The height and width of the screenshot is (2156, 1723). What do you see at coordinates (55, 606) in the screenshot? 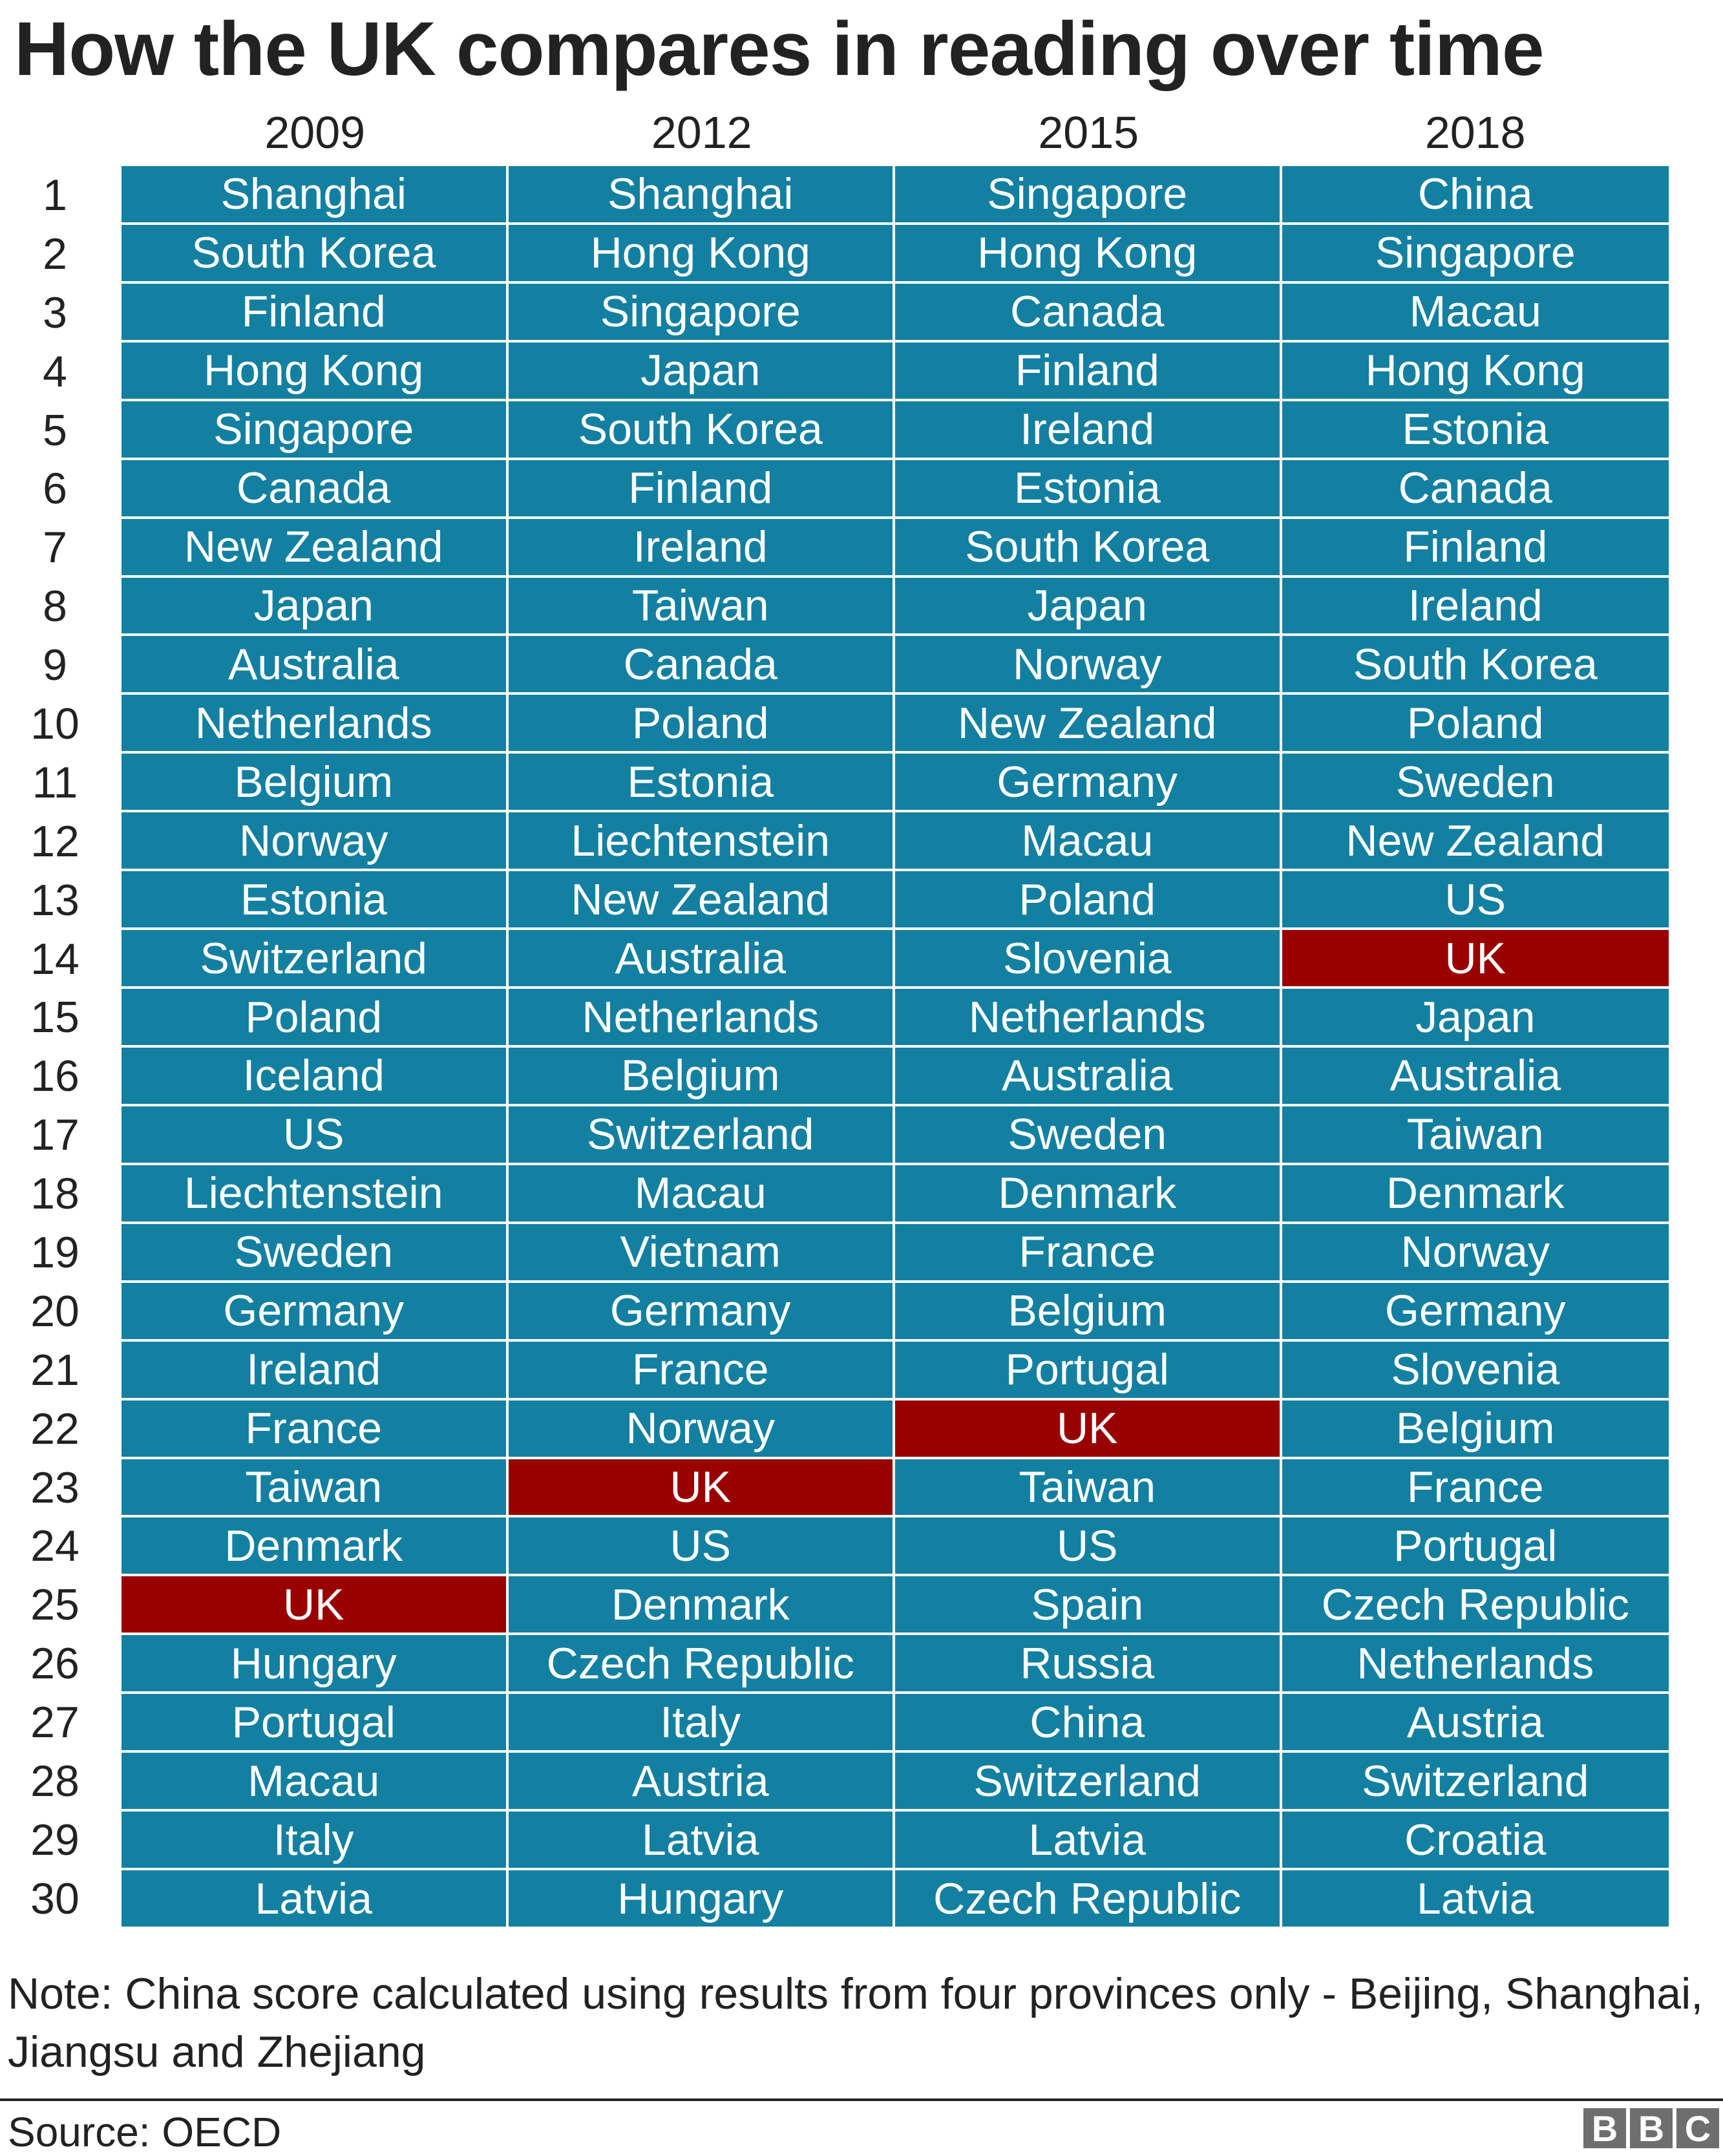
I see `rank-label: 8` at bounding box center [55, 606].